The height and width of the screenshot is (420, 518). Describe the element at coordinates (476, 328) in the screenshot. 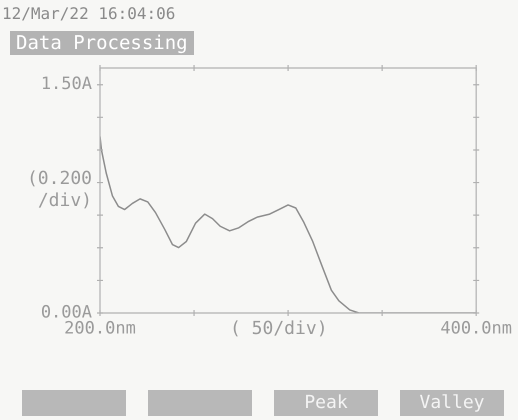

I see `x-tick-label: 400.0nm` at that location.